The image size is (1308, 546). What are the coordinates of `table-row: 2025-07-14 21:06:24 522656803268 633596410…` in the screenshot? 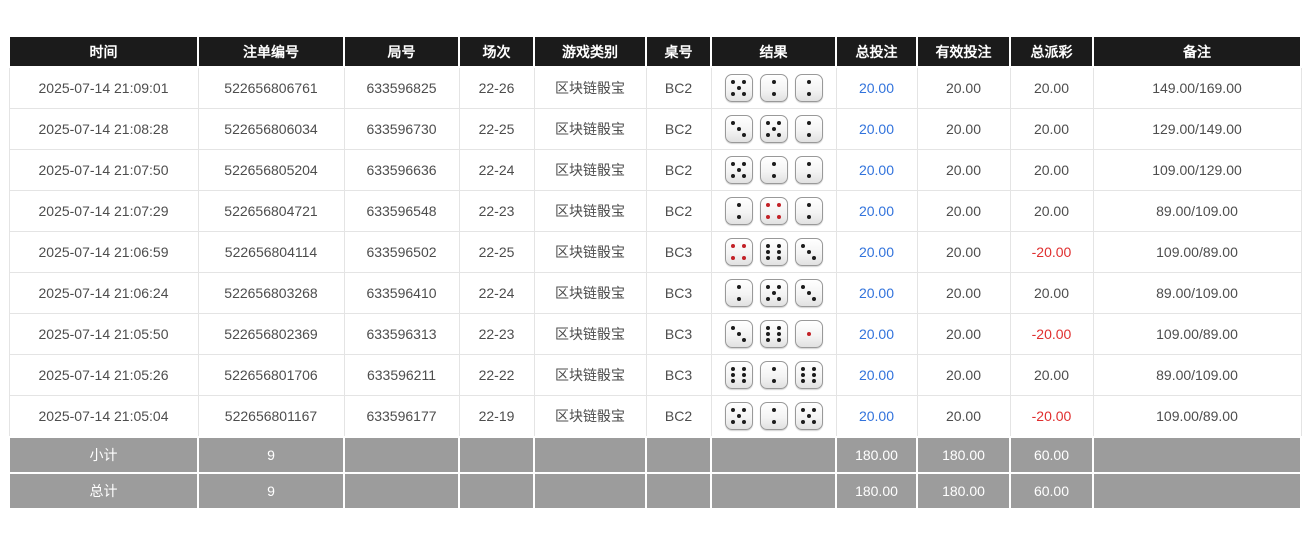 It's located at (655, 293).